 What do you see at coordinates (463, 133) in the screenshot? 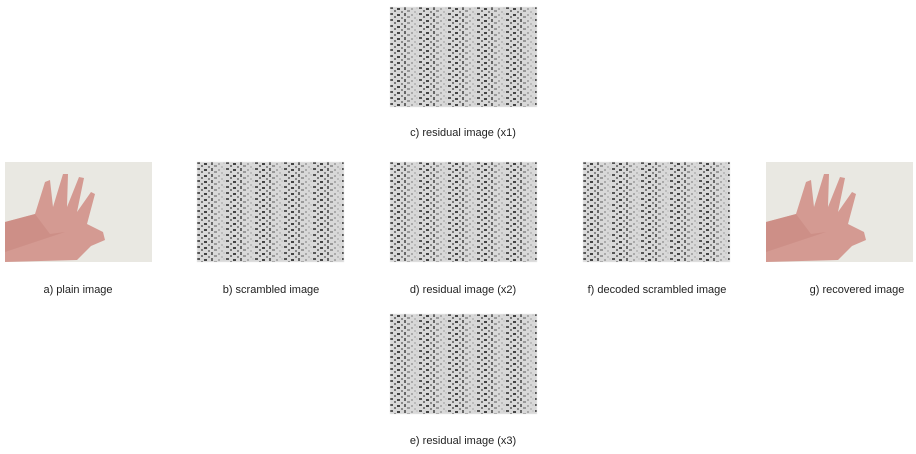
I see `caption: c) residual image (x1)` at bounding box center [463, 133].